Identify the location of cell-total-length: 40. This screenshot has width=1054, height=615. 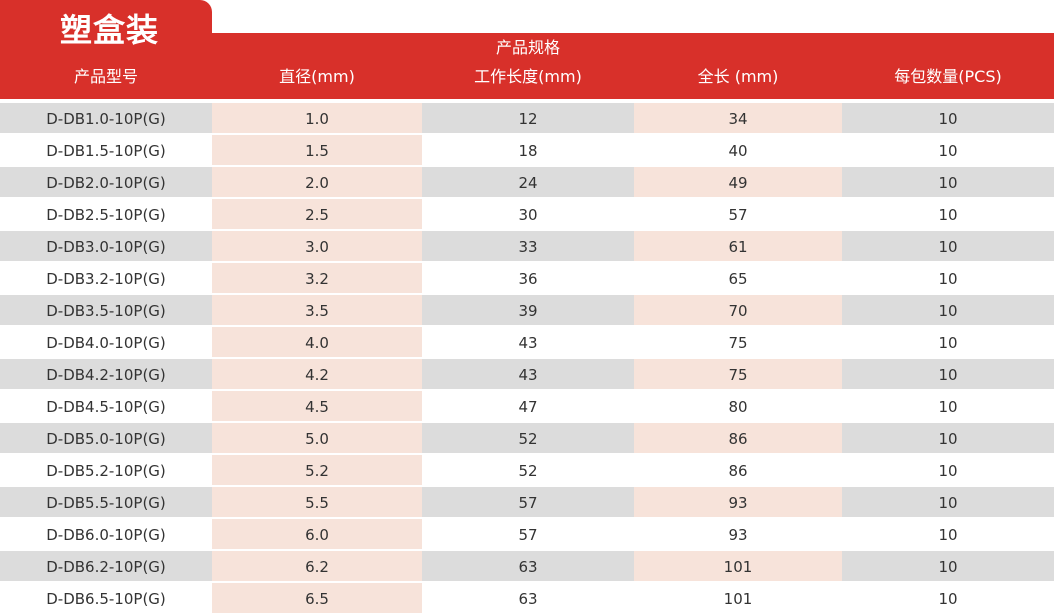
(738, 150).